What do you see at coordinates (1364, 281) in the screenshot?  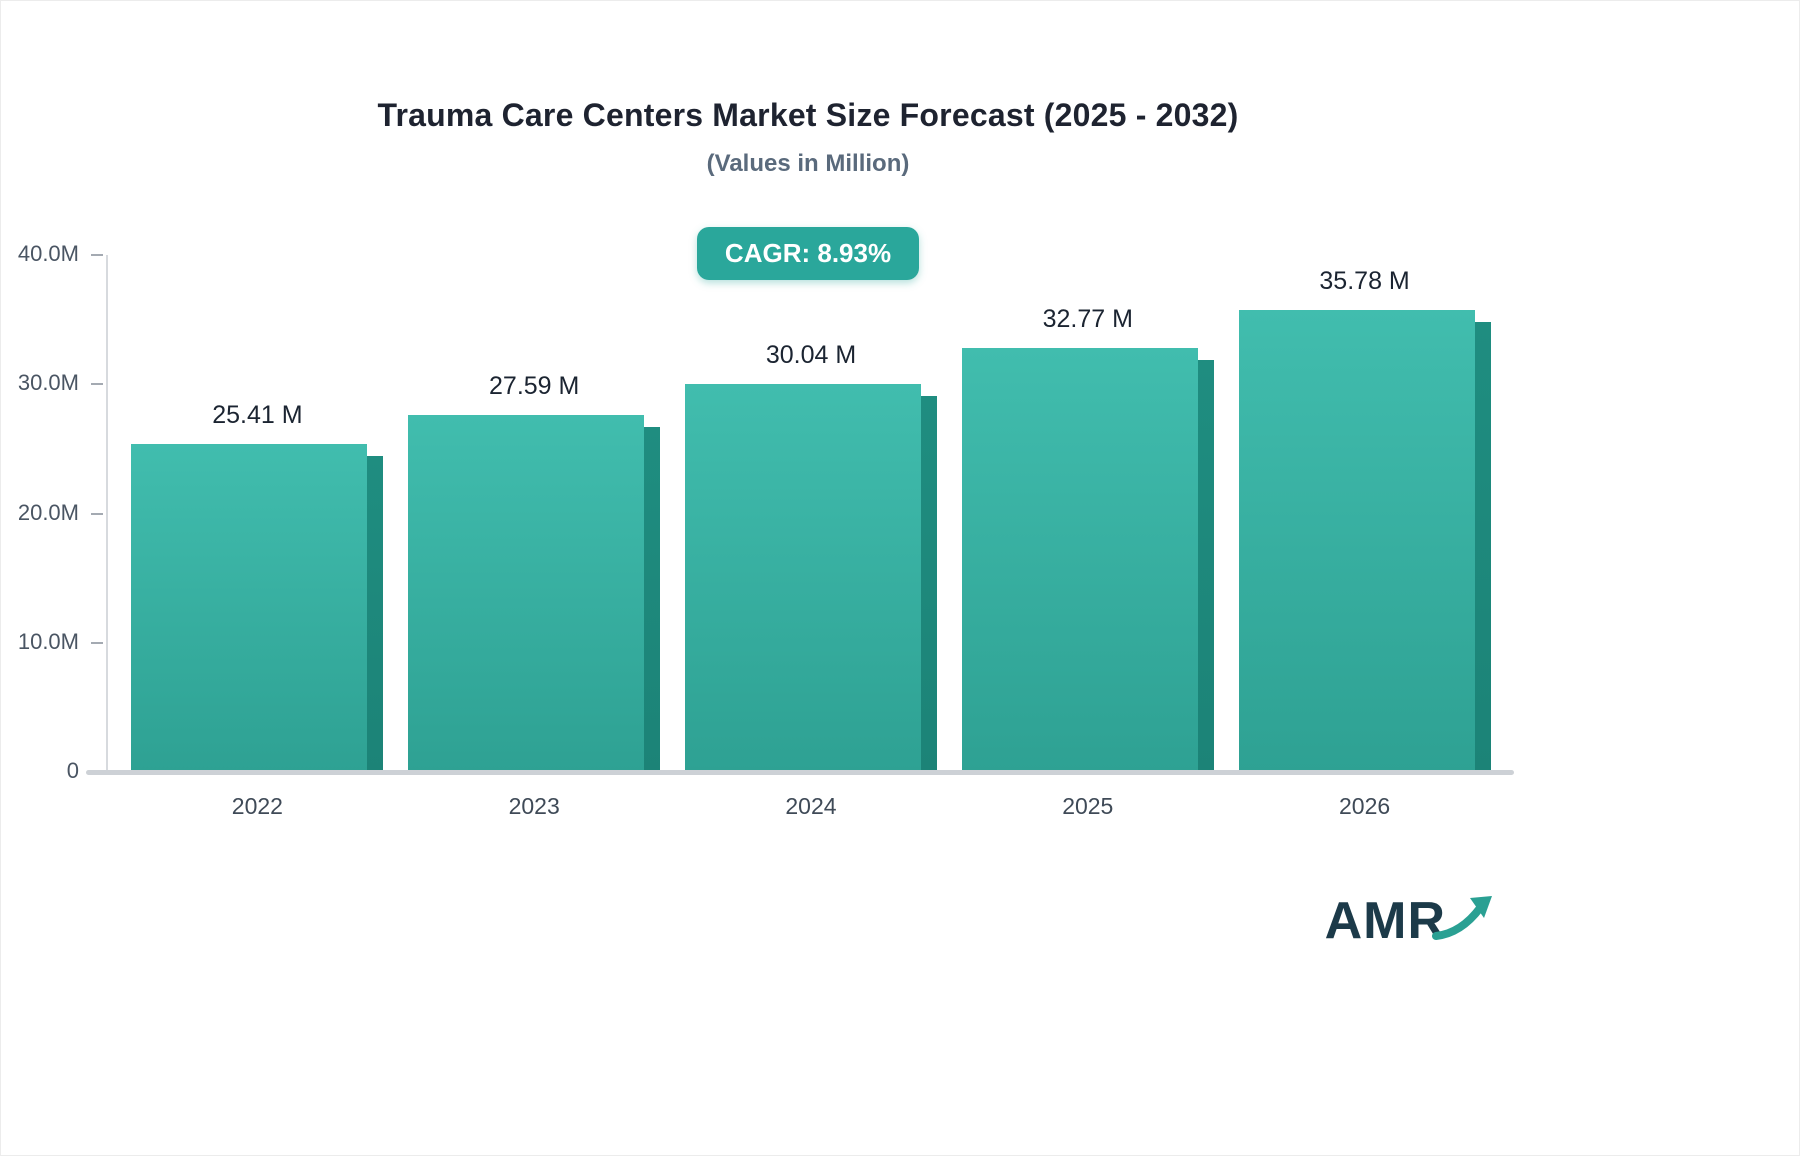 I see `bar-value-label: 35.78 M` at bounding box center [1364, 281].